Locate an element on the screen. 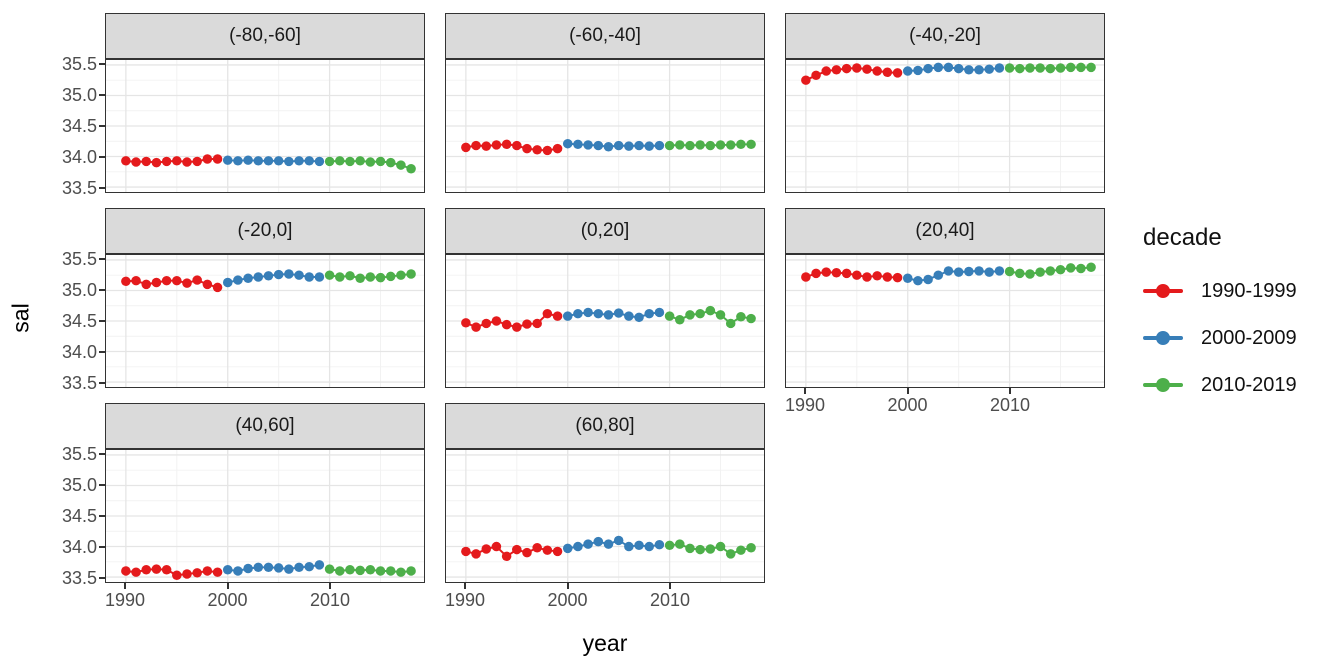  y-tick-label: 34.5 is located at coordinates (79, 516).